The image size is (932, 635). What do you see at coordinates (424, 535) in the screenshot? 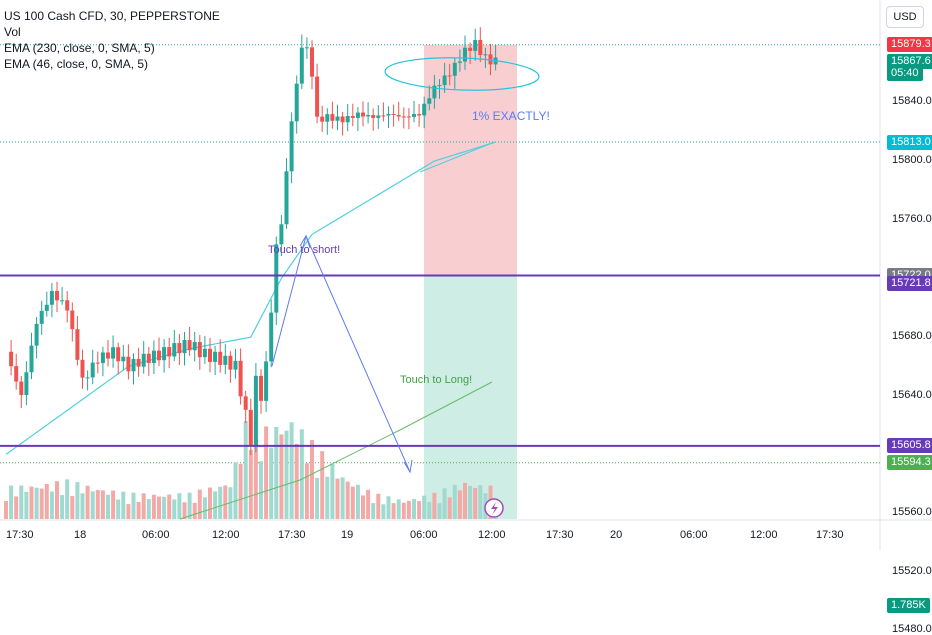
I see `x-tick-label: 06:00` at bounding box center [424, 535].